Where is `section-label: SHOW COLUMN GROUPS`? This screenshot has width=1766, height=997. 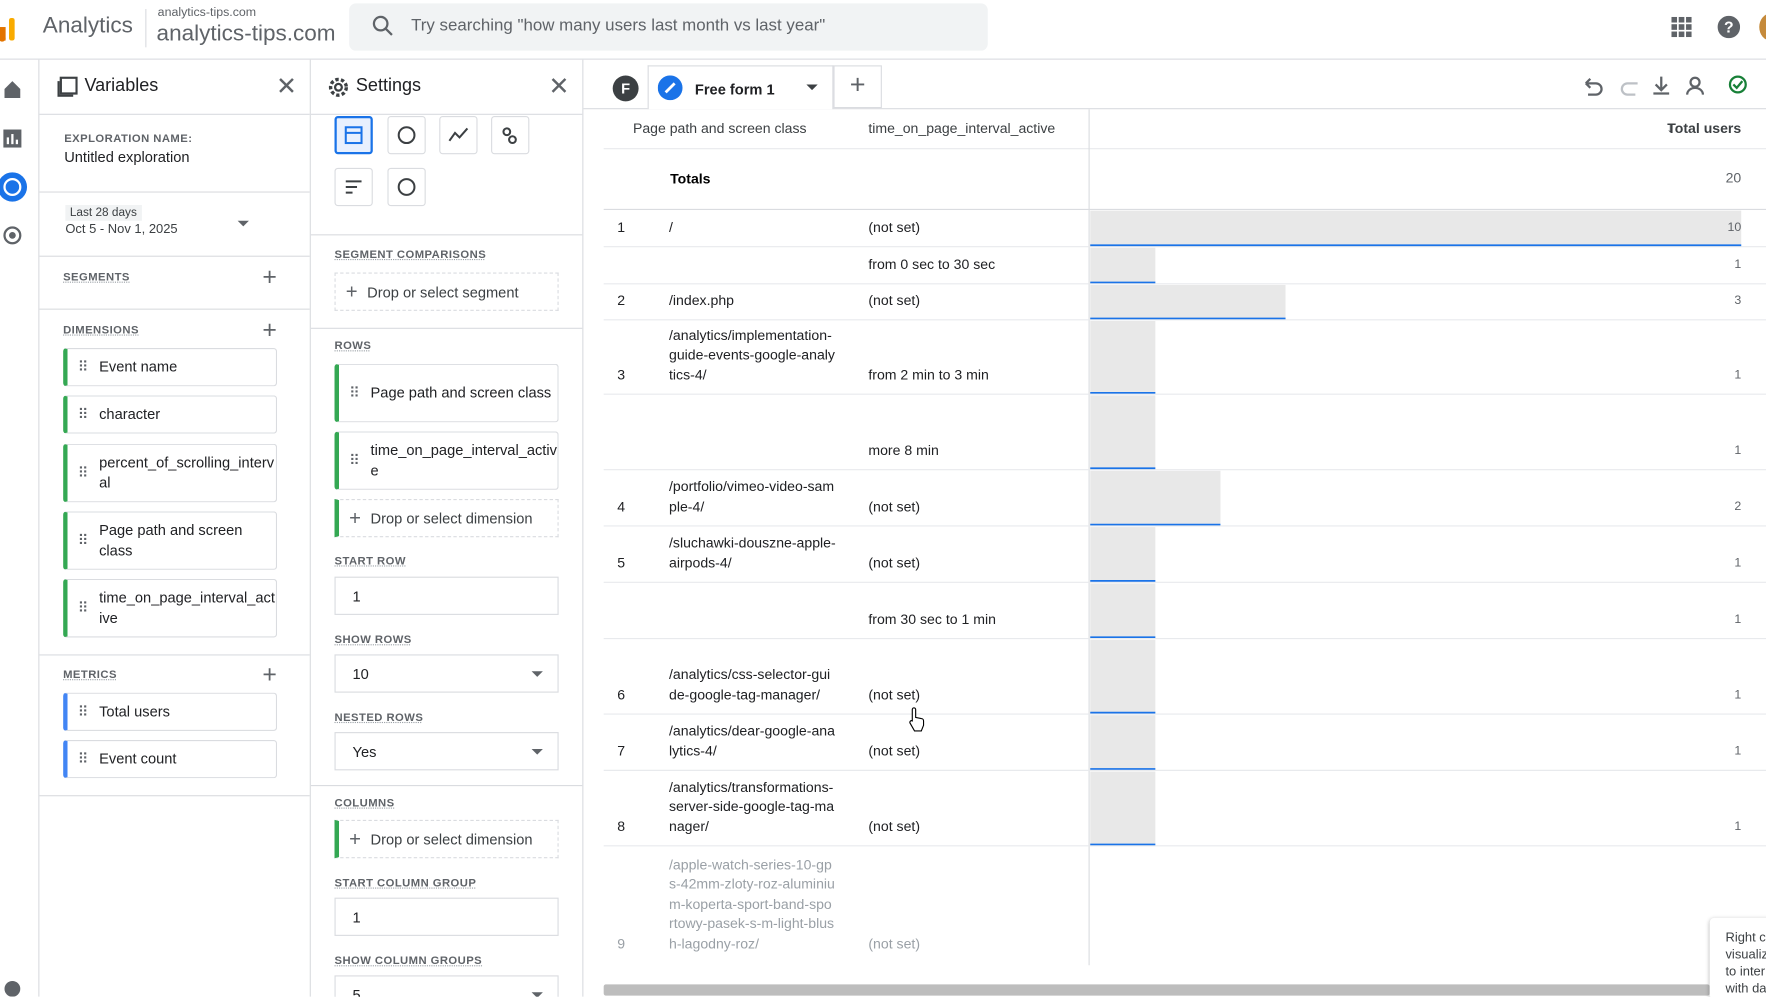 section-label: SHOW COLUMN GROUPS is located at coordinates (408, 961).